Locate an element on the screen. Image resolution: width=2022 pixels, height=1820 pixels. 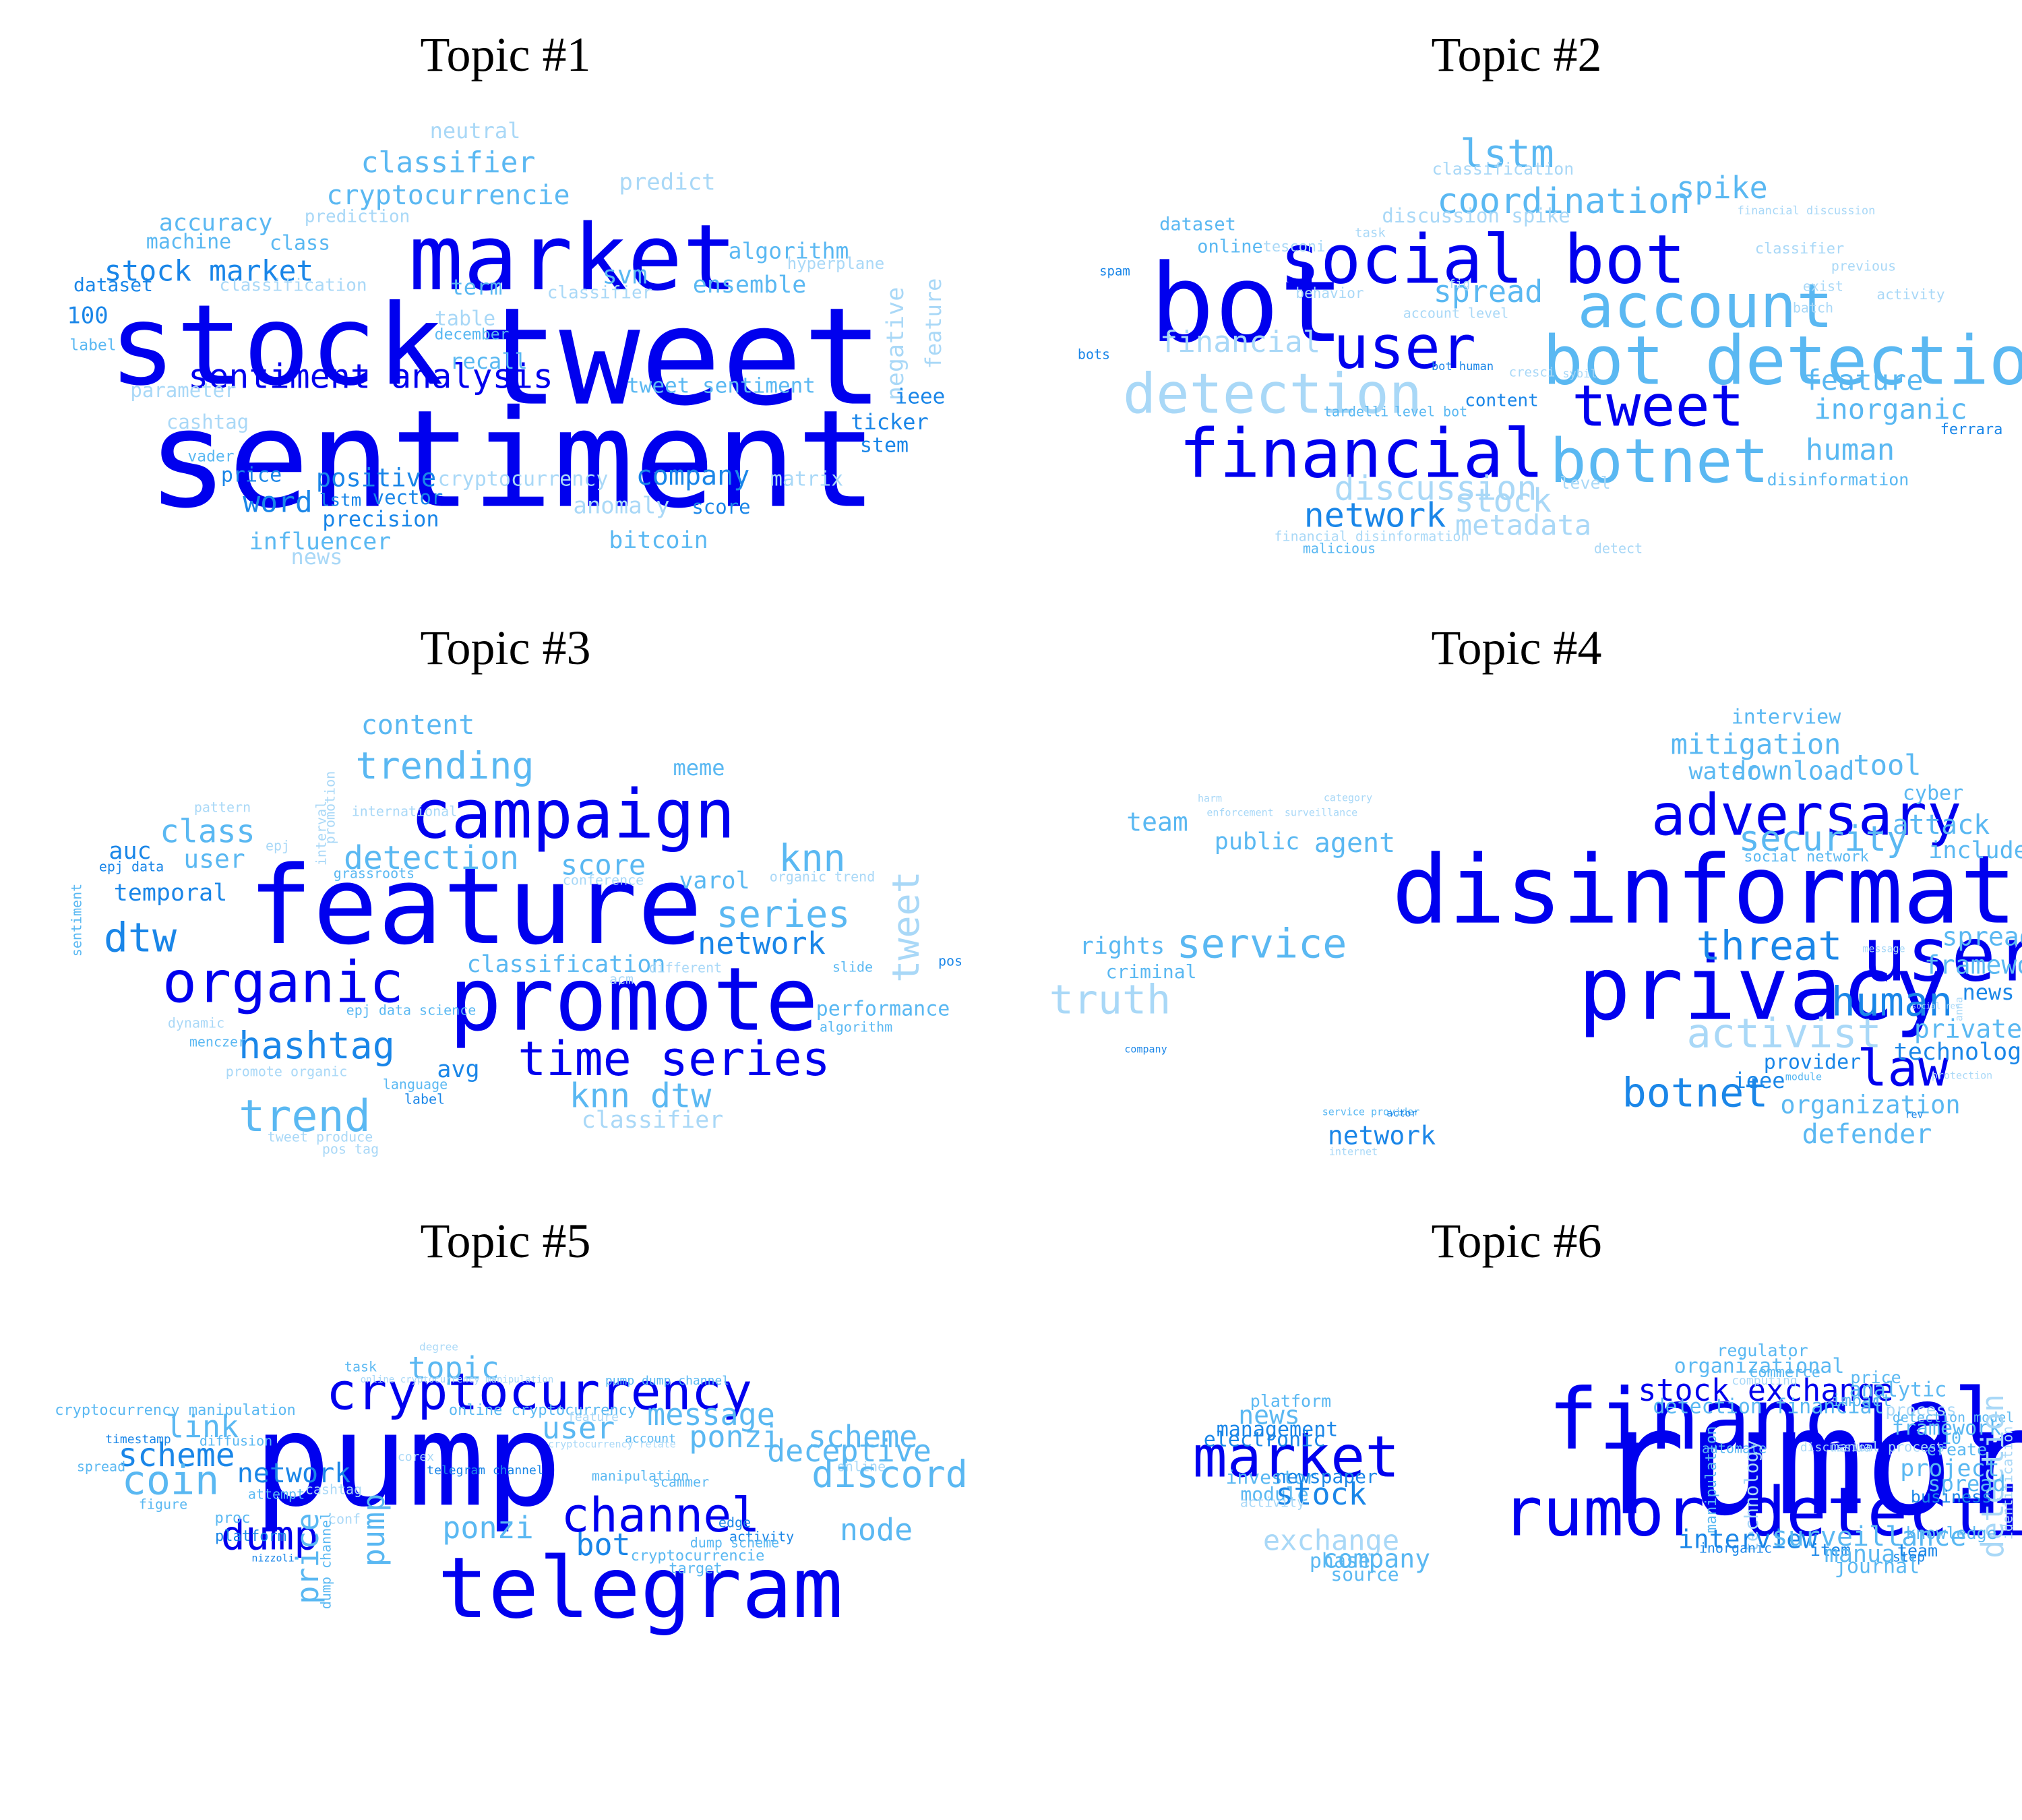
cloud-word: service is located at coordinates (1262, 944).